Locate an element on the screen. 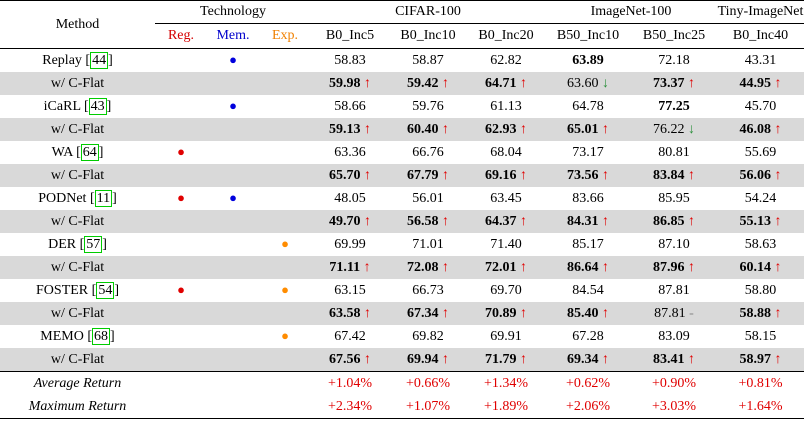 The image size is (804, 424). score-value: 62.93 is located at coordinates (501, 129).